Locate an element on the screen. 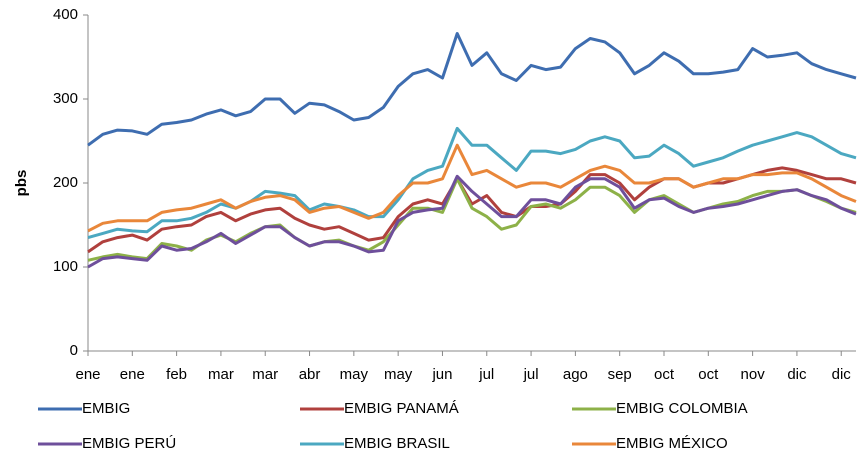 The image size is (860, 458). x-tick-label: ago is located at coordinates (575, 374).